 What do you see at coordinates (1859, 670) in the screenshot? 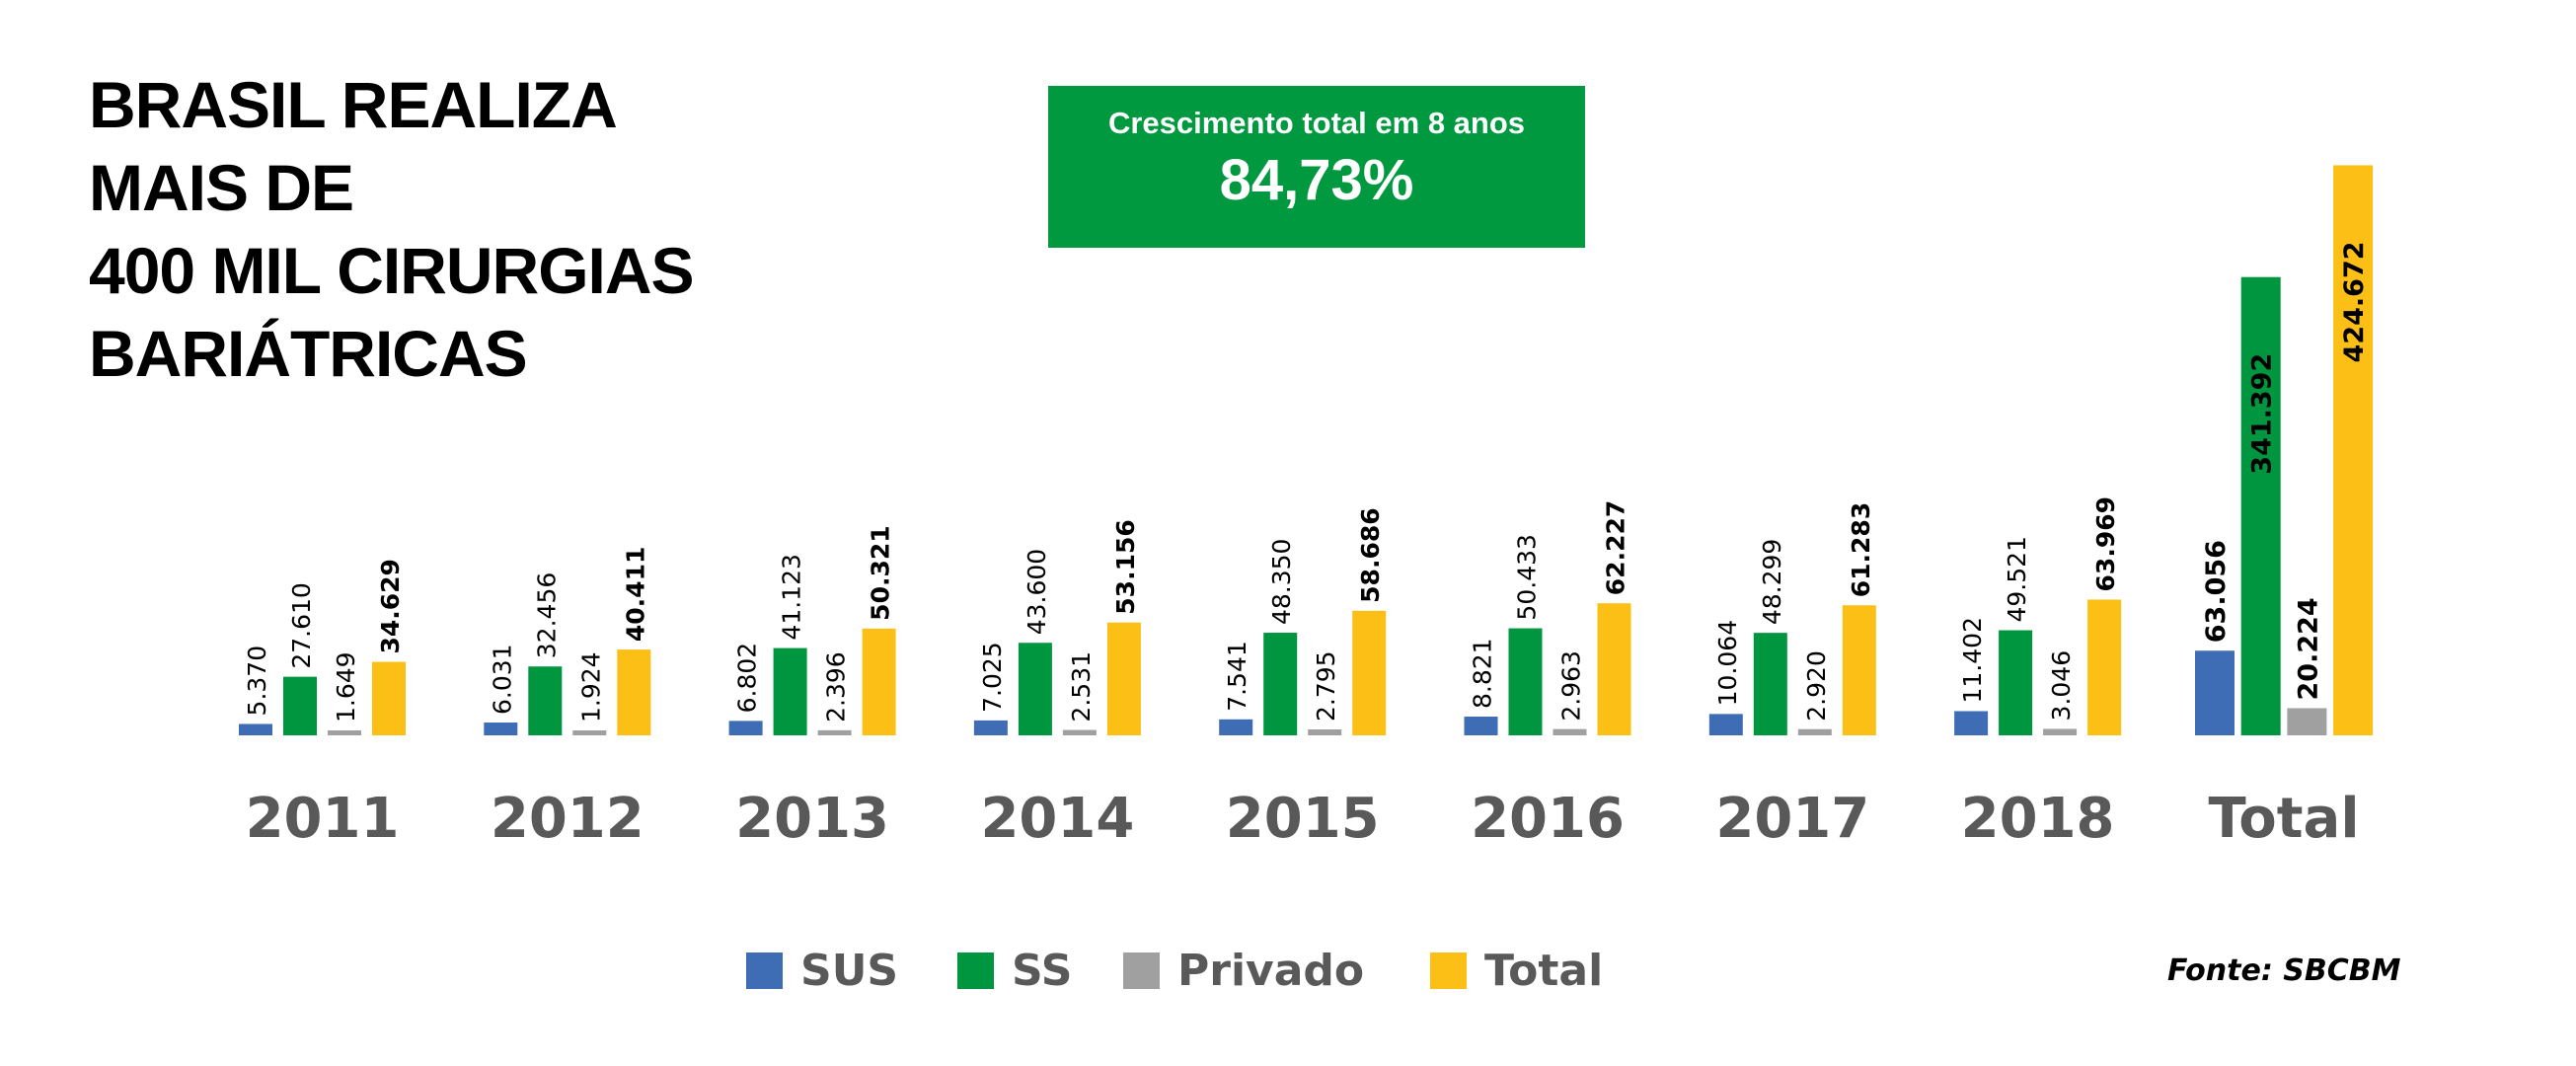
I see `bar-total-2017` at bounding box center [1859, 670].